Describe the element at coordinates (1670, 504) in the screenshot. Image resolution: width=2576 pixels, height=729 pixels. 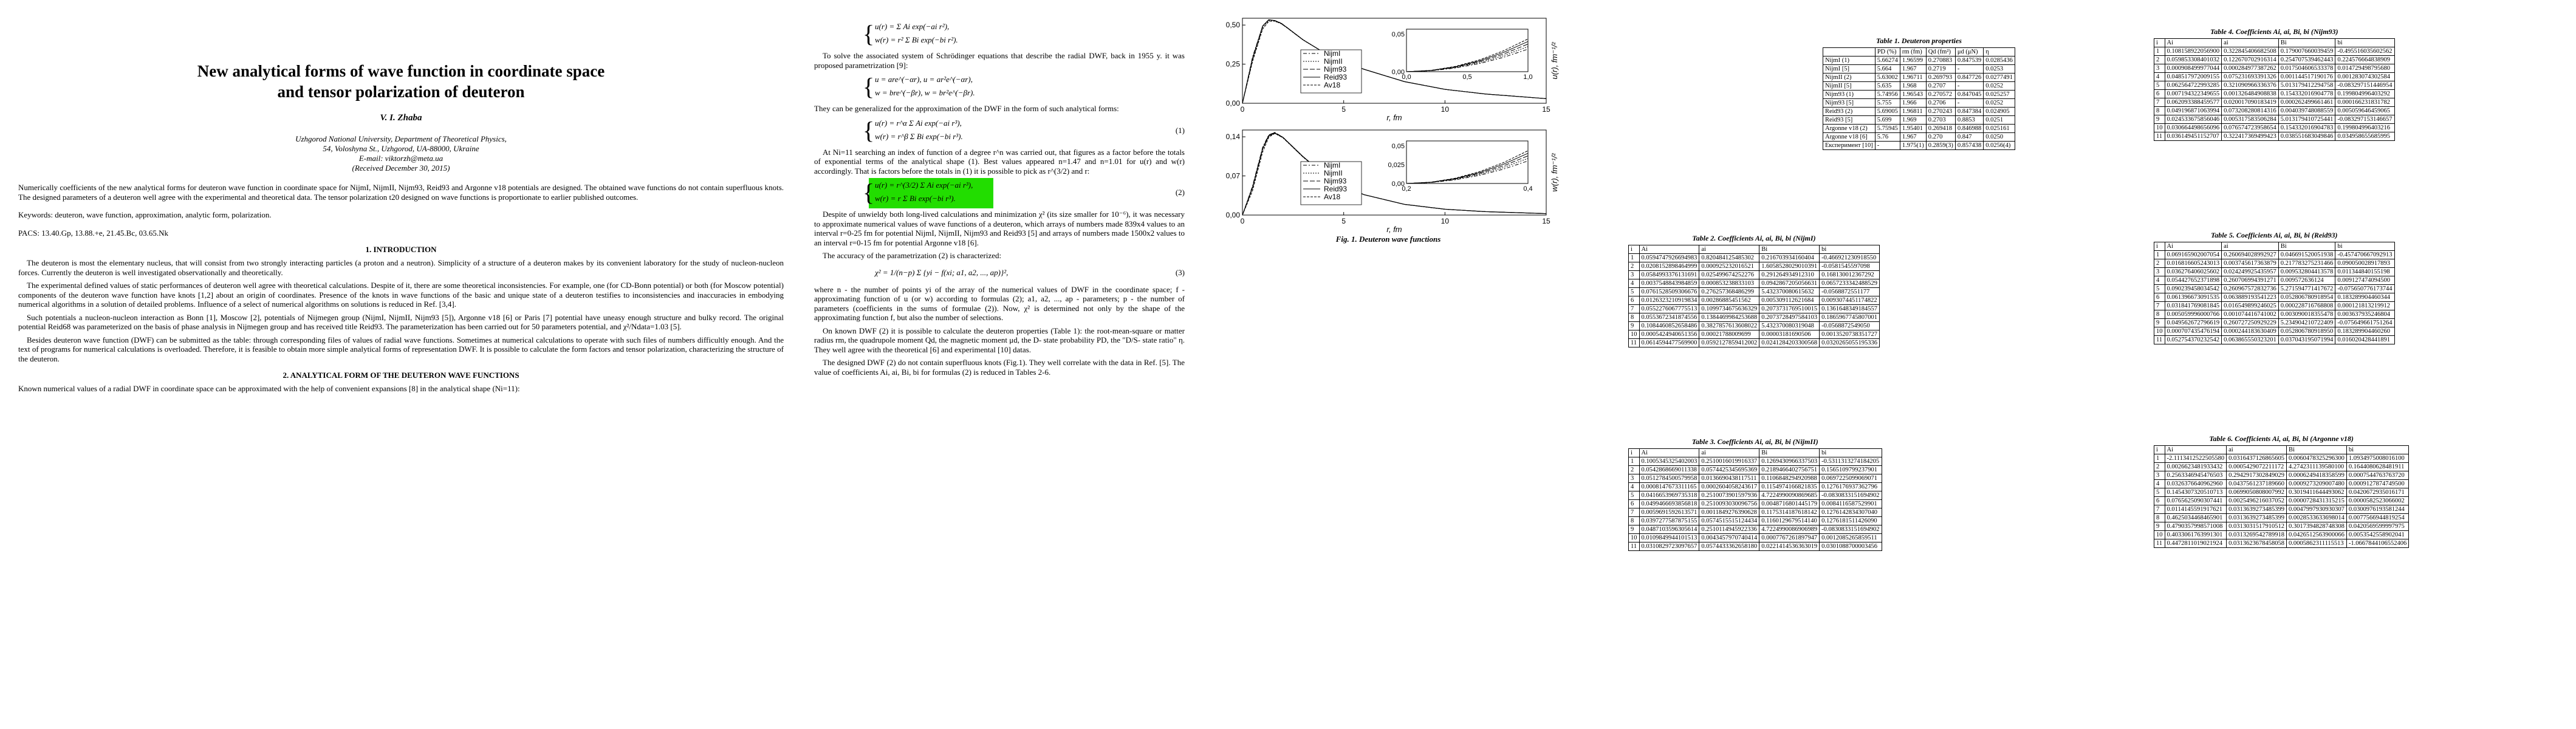
I see `table-cell: 0.0499466693856818` at that location.